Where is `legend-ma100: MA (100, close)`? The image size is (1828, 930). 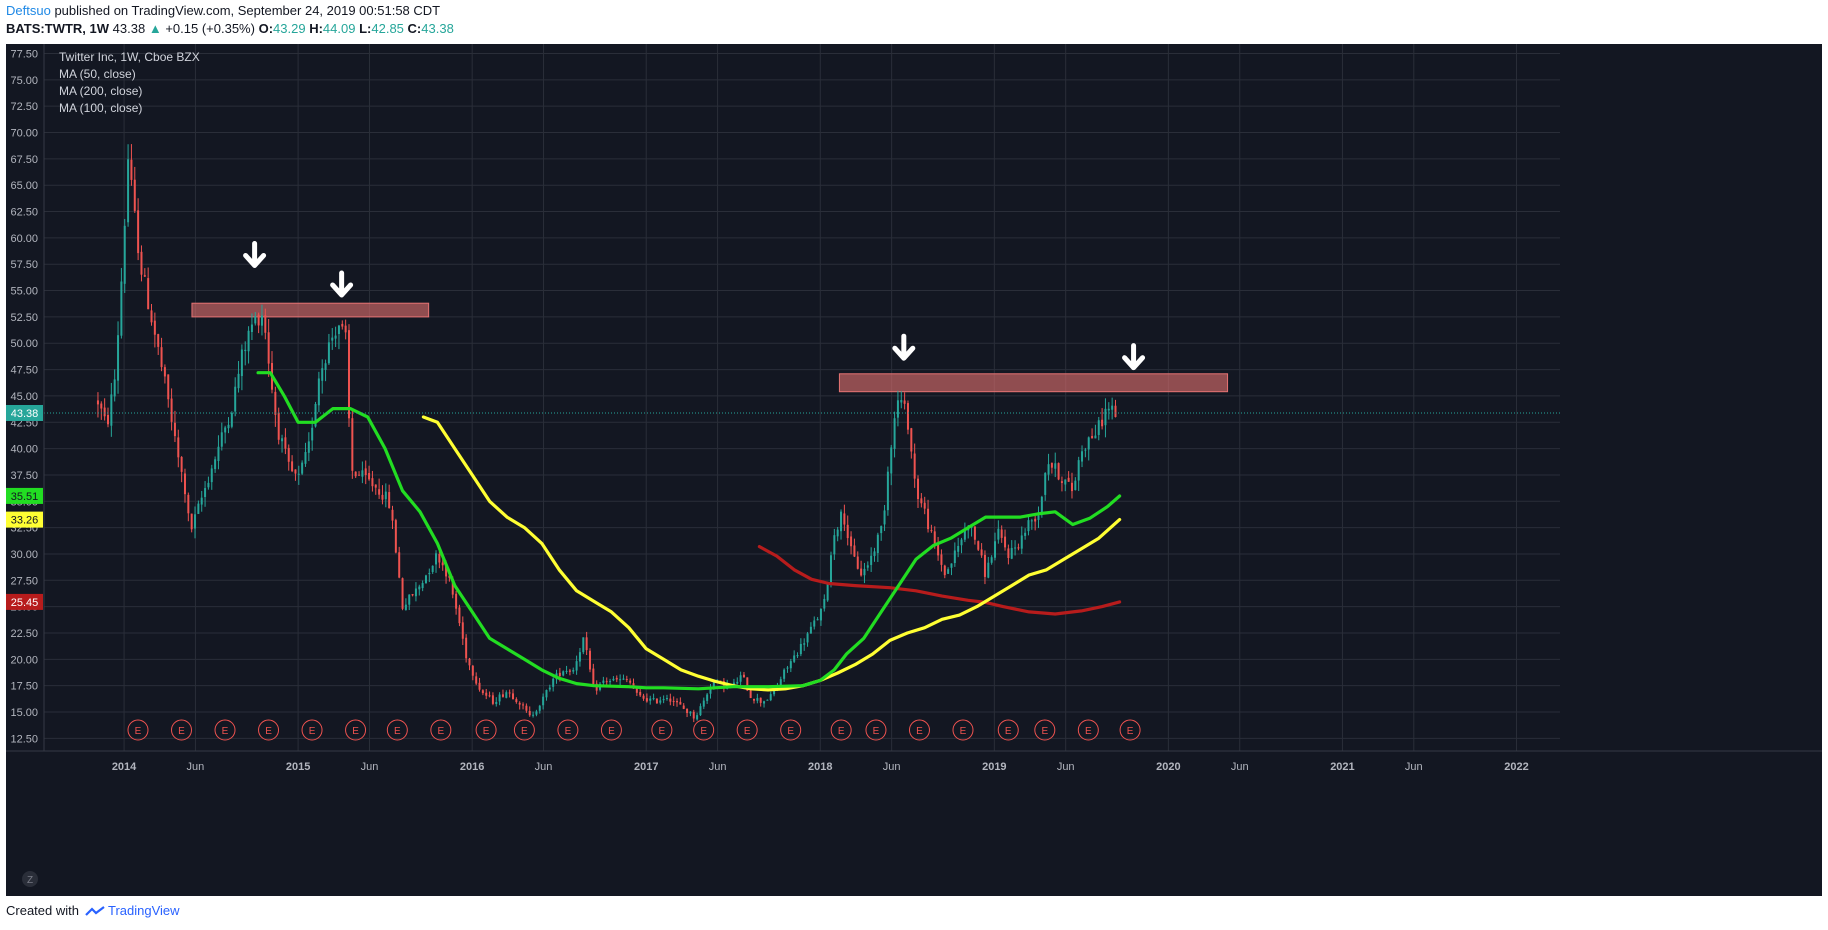 legend-ma100: MA (100, close) is located at coordinates (100, 108).